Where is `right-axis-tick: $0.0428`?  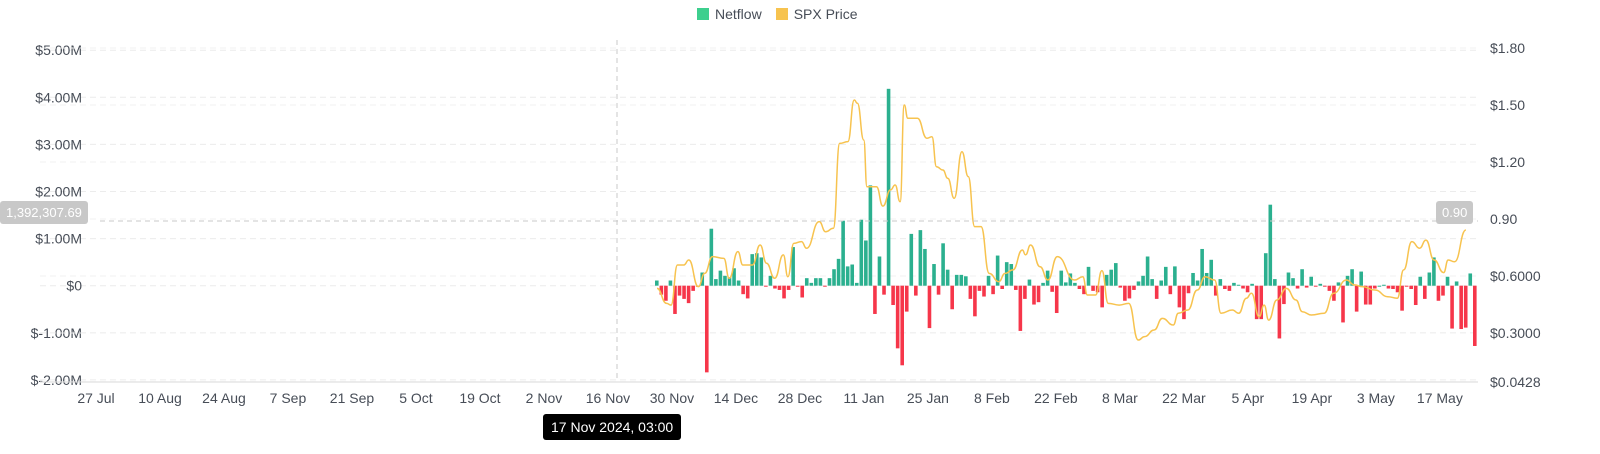 right-axis-tick: $0.0428 is located at coordinates (1515, 382).